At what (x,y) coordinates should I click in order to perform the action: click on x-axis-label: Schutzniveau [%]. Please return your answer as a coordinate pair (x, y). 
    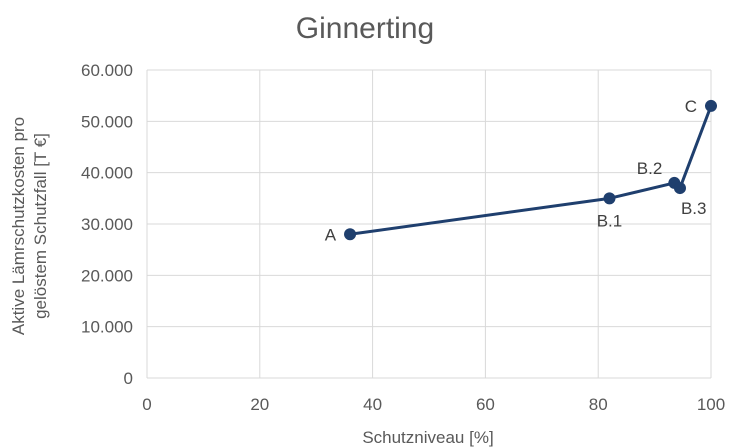
    Looking at the image, I should click on (427, 437).